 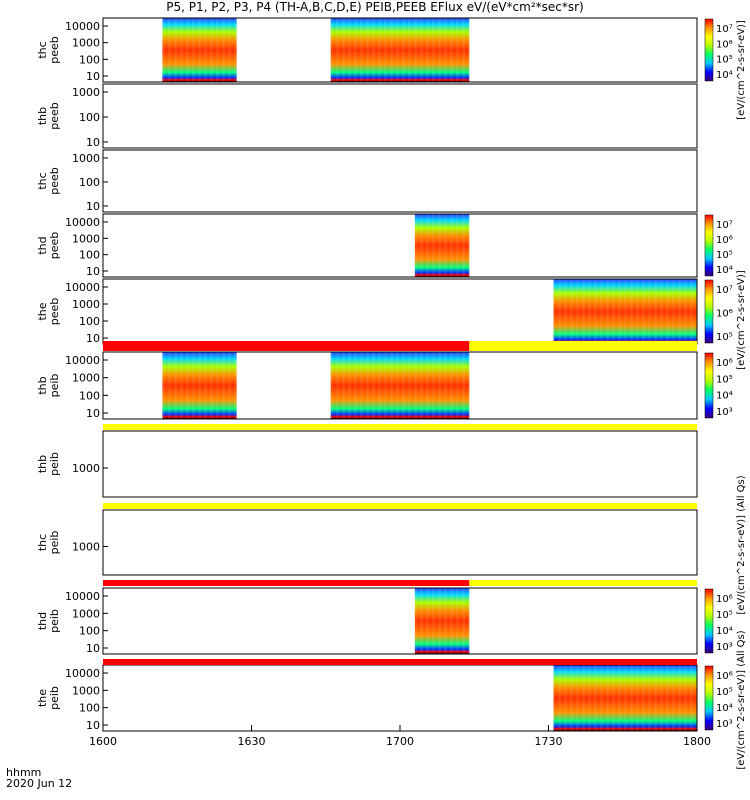 I want to click on panel-0: 10000 1000 100 10 thcpeeb 10⁷ 10⁶ 10⁵ 10⁴, so click(x=384, y=50).